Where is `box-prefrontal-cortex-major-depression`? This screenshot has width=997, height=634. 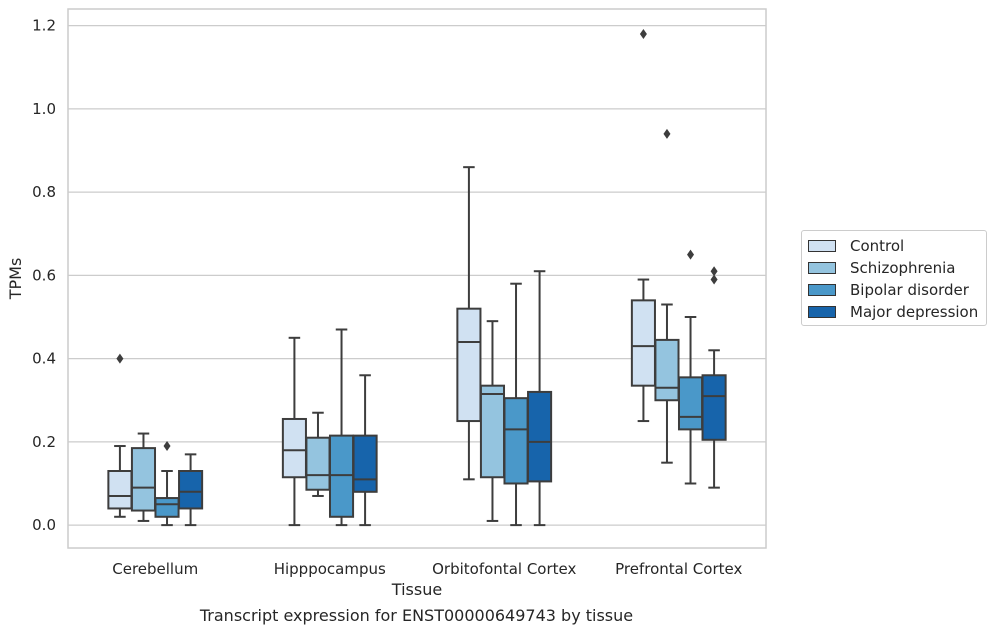
box-prefrontal-cortex-major-depression is located at coordinates (714, 377).